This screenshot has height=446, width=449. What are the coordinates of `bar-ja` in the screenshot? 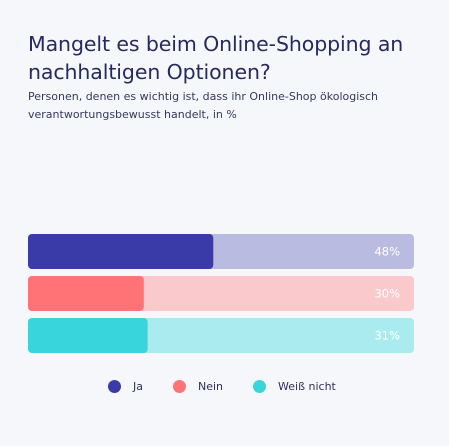 It's located at (121, 251).